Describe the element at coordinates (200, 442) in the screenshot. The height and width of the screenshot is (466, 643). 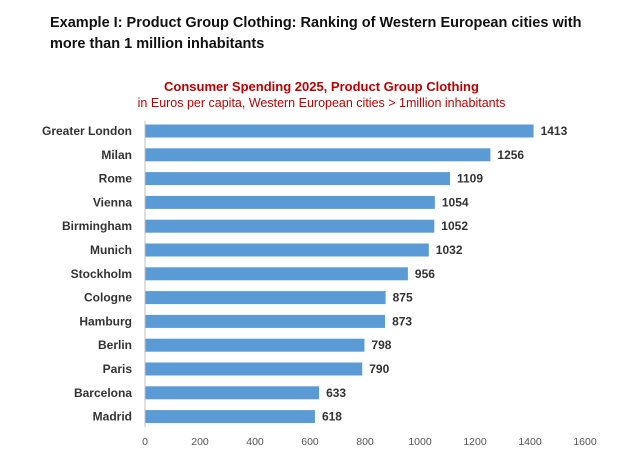
I see `x-tick-label: 200` at that location.